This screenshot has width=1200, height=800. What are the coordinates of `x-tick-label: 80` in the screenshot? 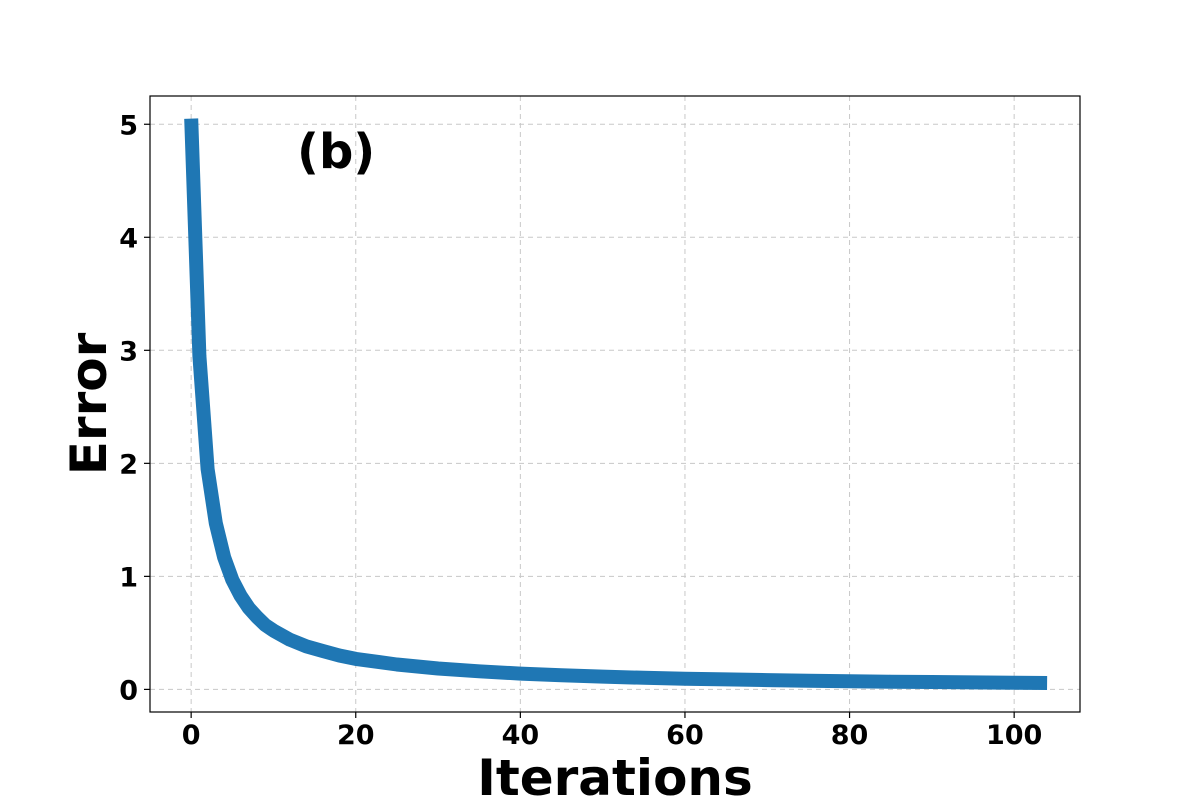 It's located at (850, 735).